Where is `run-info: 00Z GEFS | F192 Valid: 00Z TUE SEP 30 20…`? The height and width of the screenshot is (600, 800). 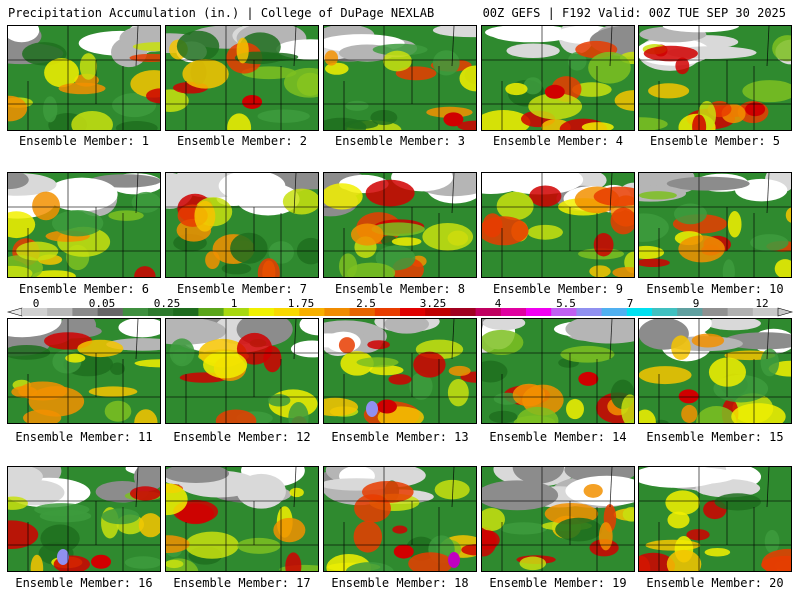
run-info: 00Z GEFS | F192 Valid: 00Z TUE SEP 30 20… is located at coordinates (634, 13).